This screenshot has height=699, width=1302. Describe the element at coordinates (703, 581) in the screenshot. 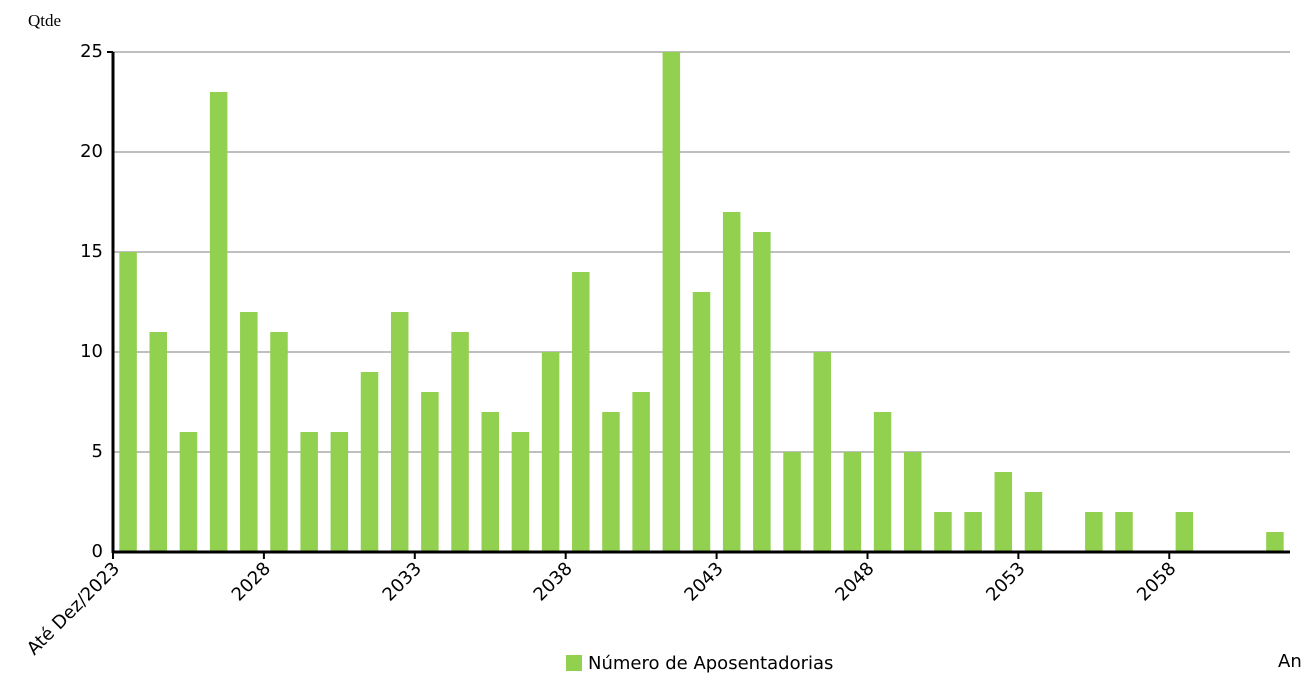

I see `x-tick-label: 2043` at that location.